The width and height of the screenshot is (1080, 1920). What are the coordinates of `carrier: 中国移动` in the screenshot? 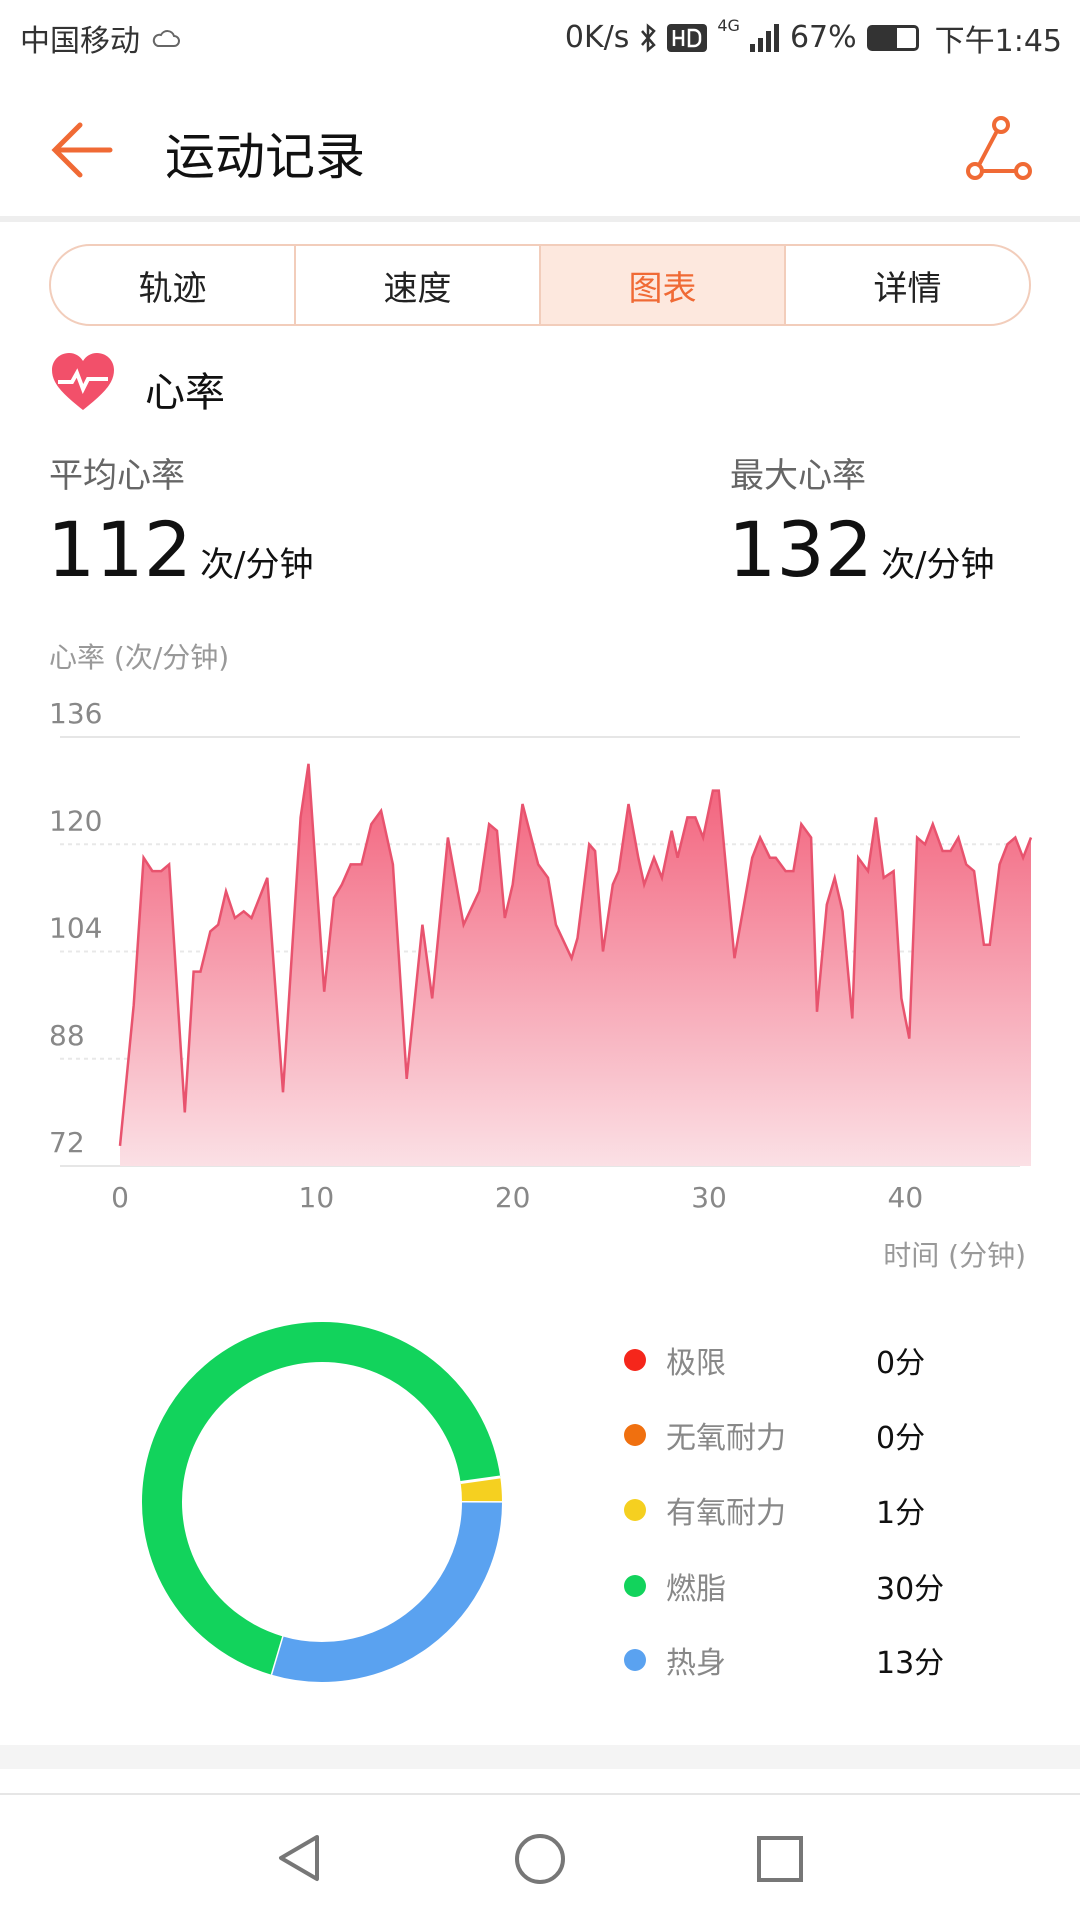 It's located at (80, 41).